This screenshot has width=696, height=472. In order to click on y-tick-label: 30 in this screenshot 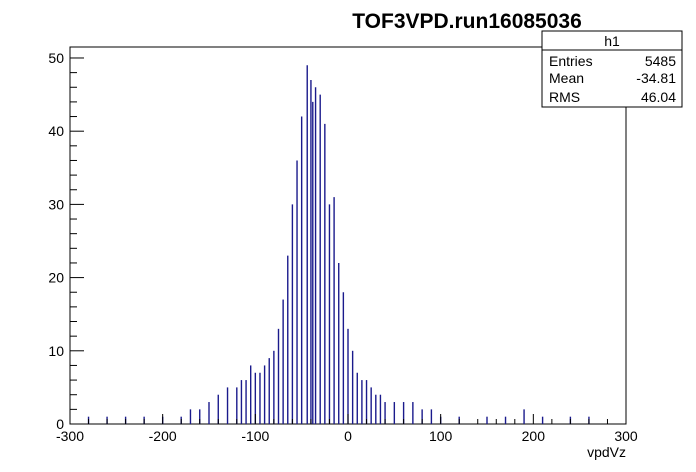, I will do `click(56, 204)`.